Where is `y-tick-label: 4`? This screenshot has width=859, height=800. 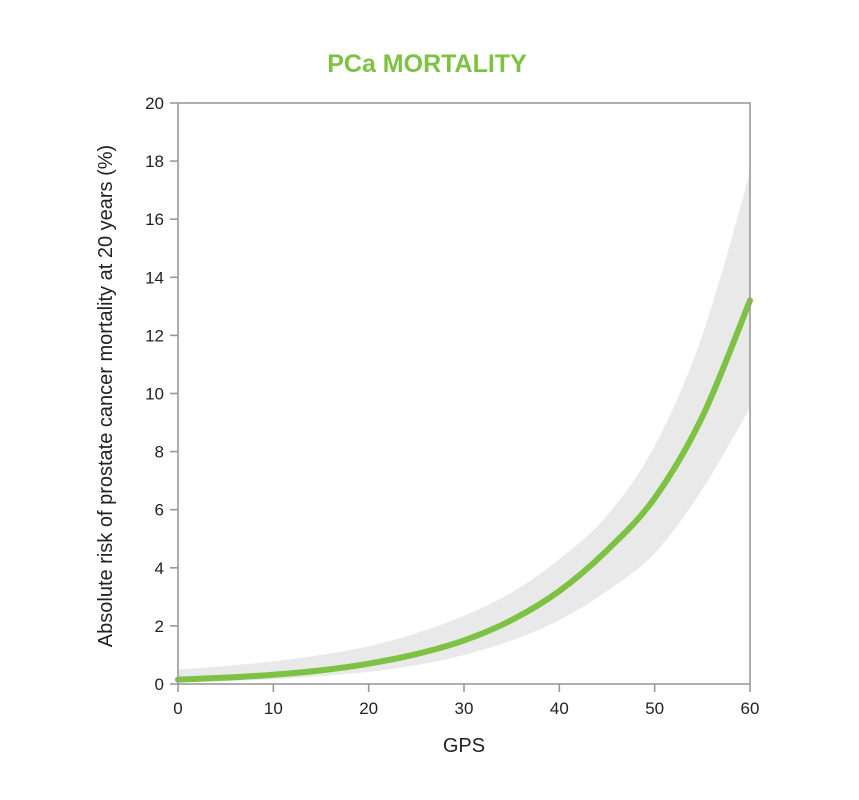
y-tick-label: 4 is located at coordinates (159, 568).